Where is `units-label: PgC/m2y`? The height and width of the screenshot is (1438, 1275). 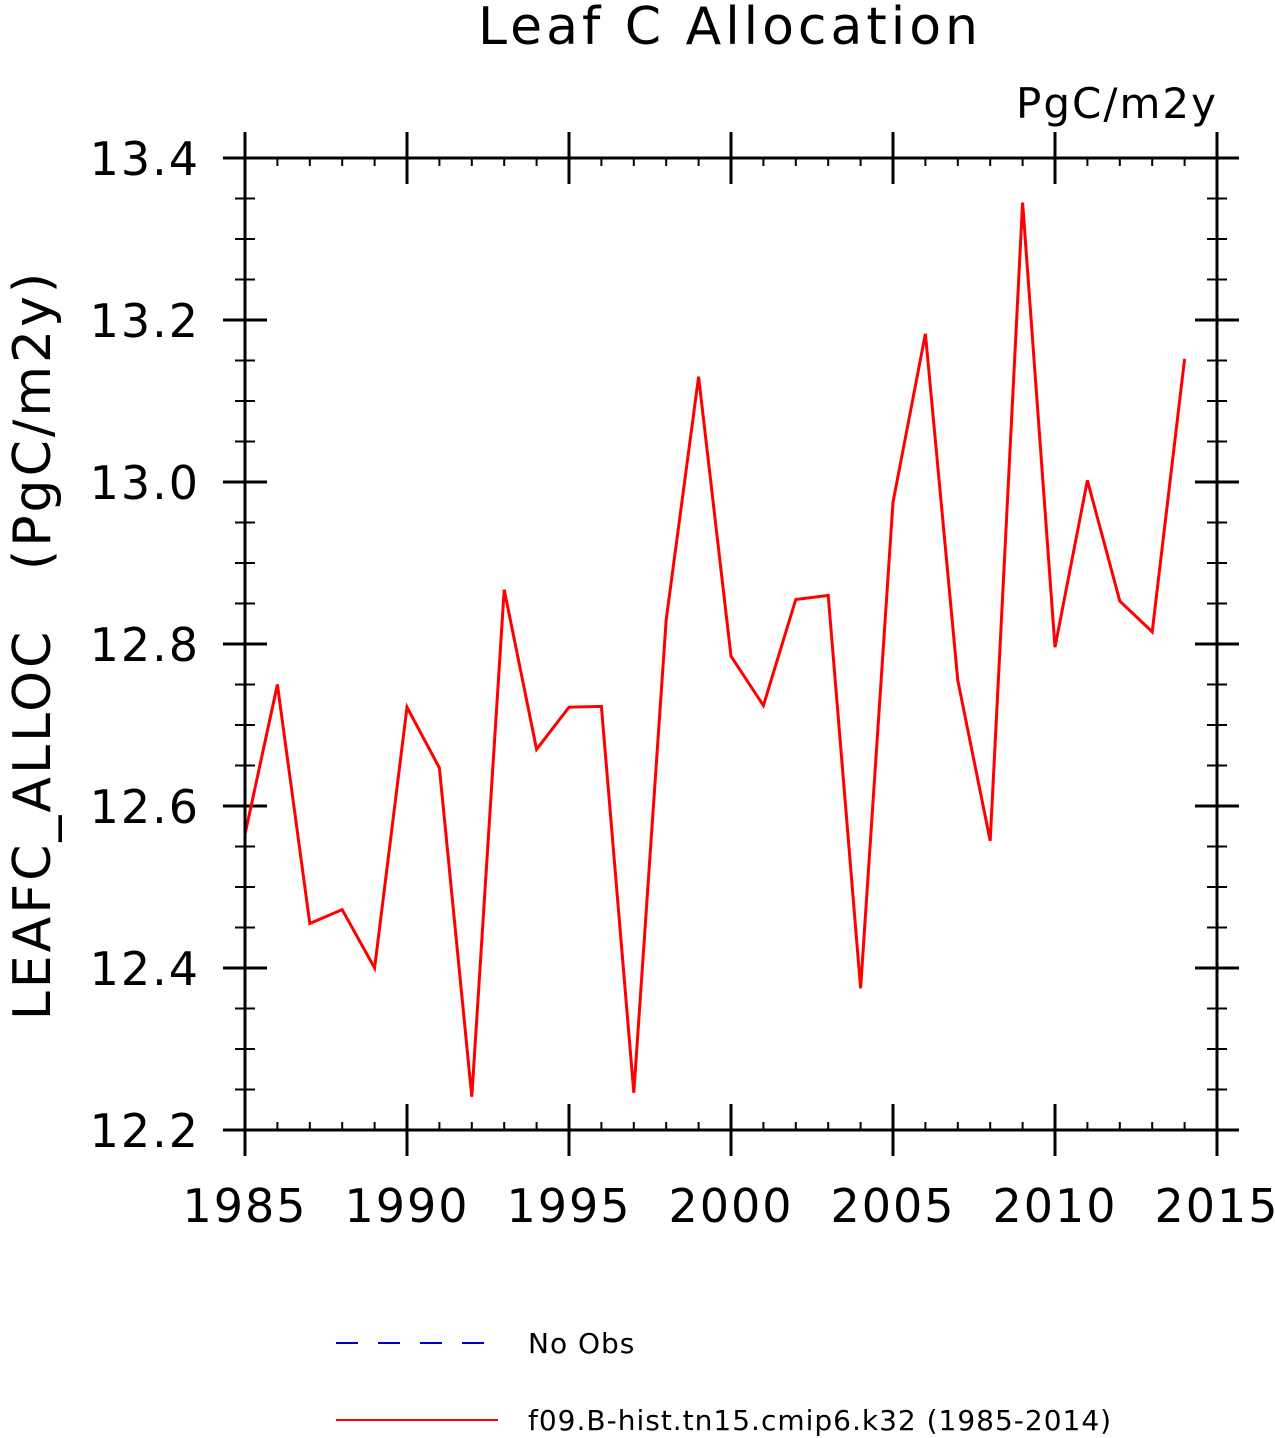
units-label: PgC/m2y is located at coordinates (1117, 103).